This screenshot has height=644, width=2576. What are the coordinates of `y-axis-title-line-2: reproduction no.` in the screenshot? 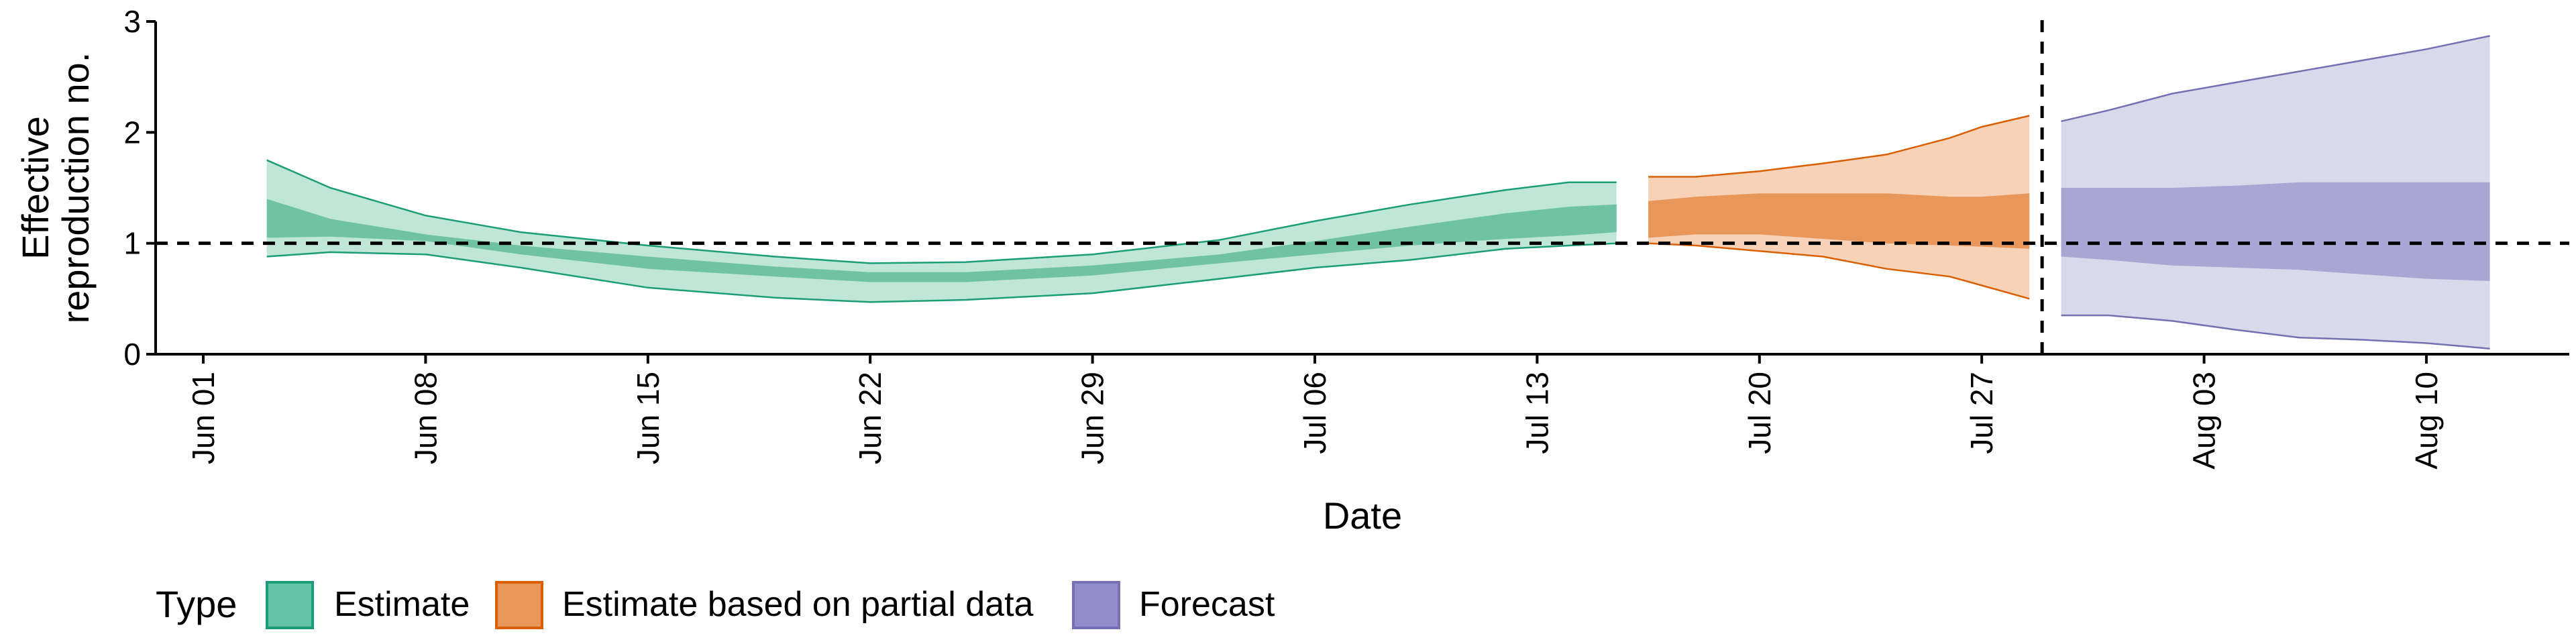 It's located at (75, 188).